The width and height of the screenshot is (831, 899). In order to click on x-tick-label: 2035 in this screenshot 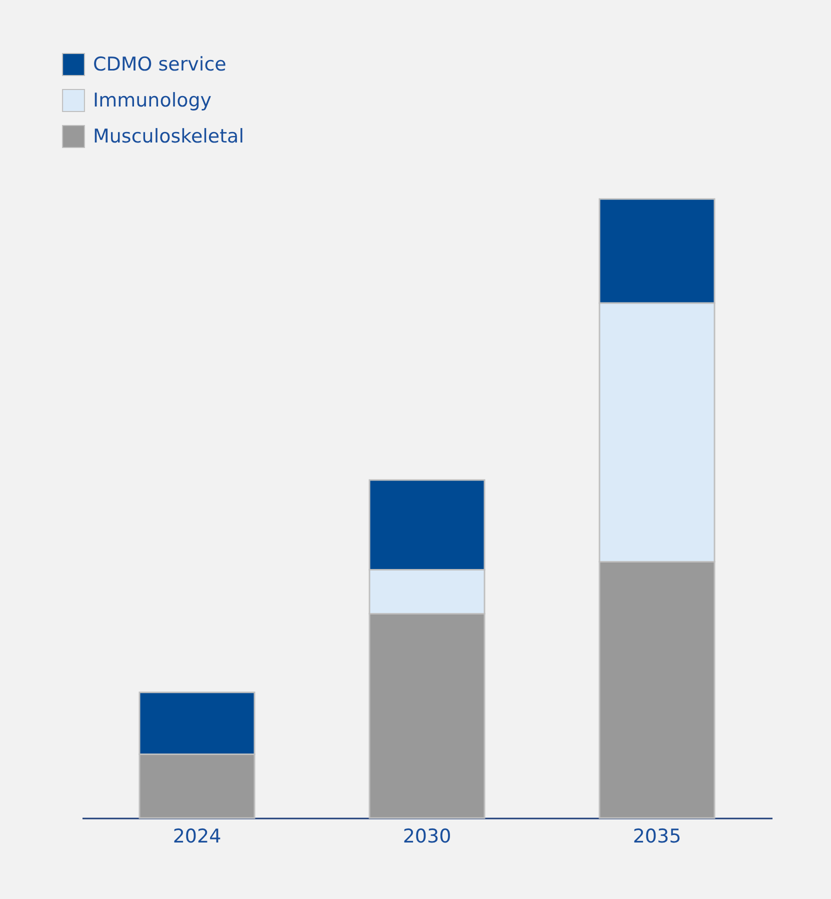, I will do `click(657, 837)`.